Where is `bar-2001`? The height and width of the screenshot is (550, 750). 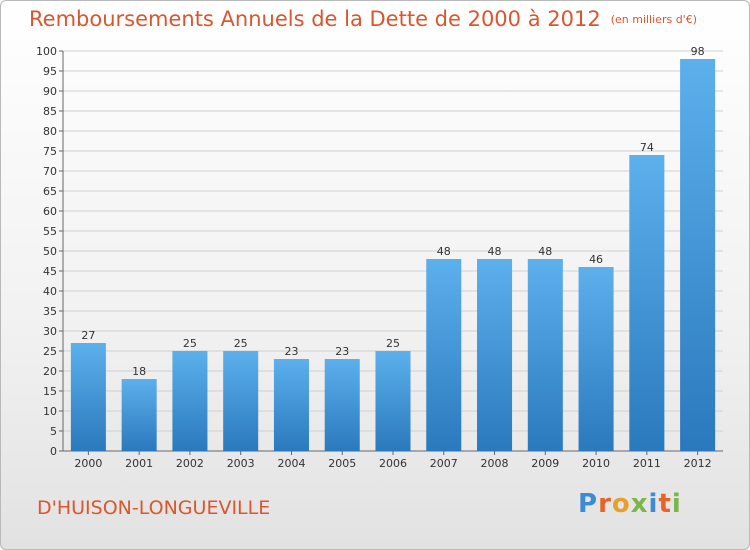
bar-2001 is located at coordinates (139, 415).